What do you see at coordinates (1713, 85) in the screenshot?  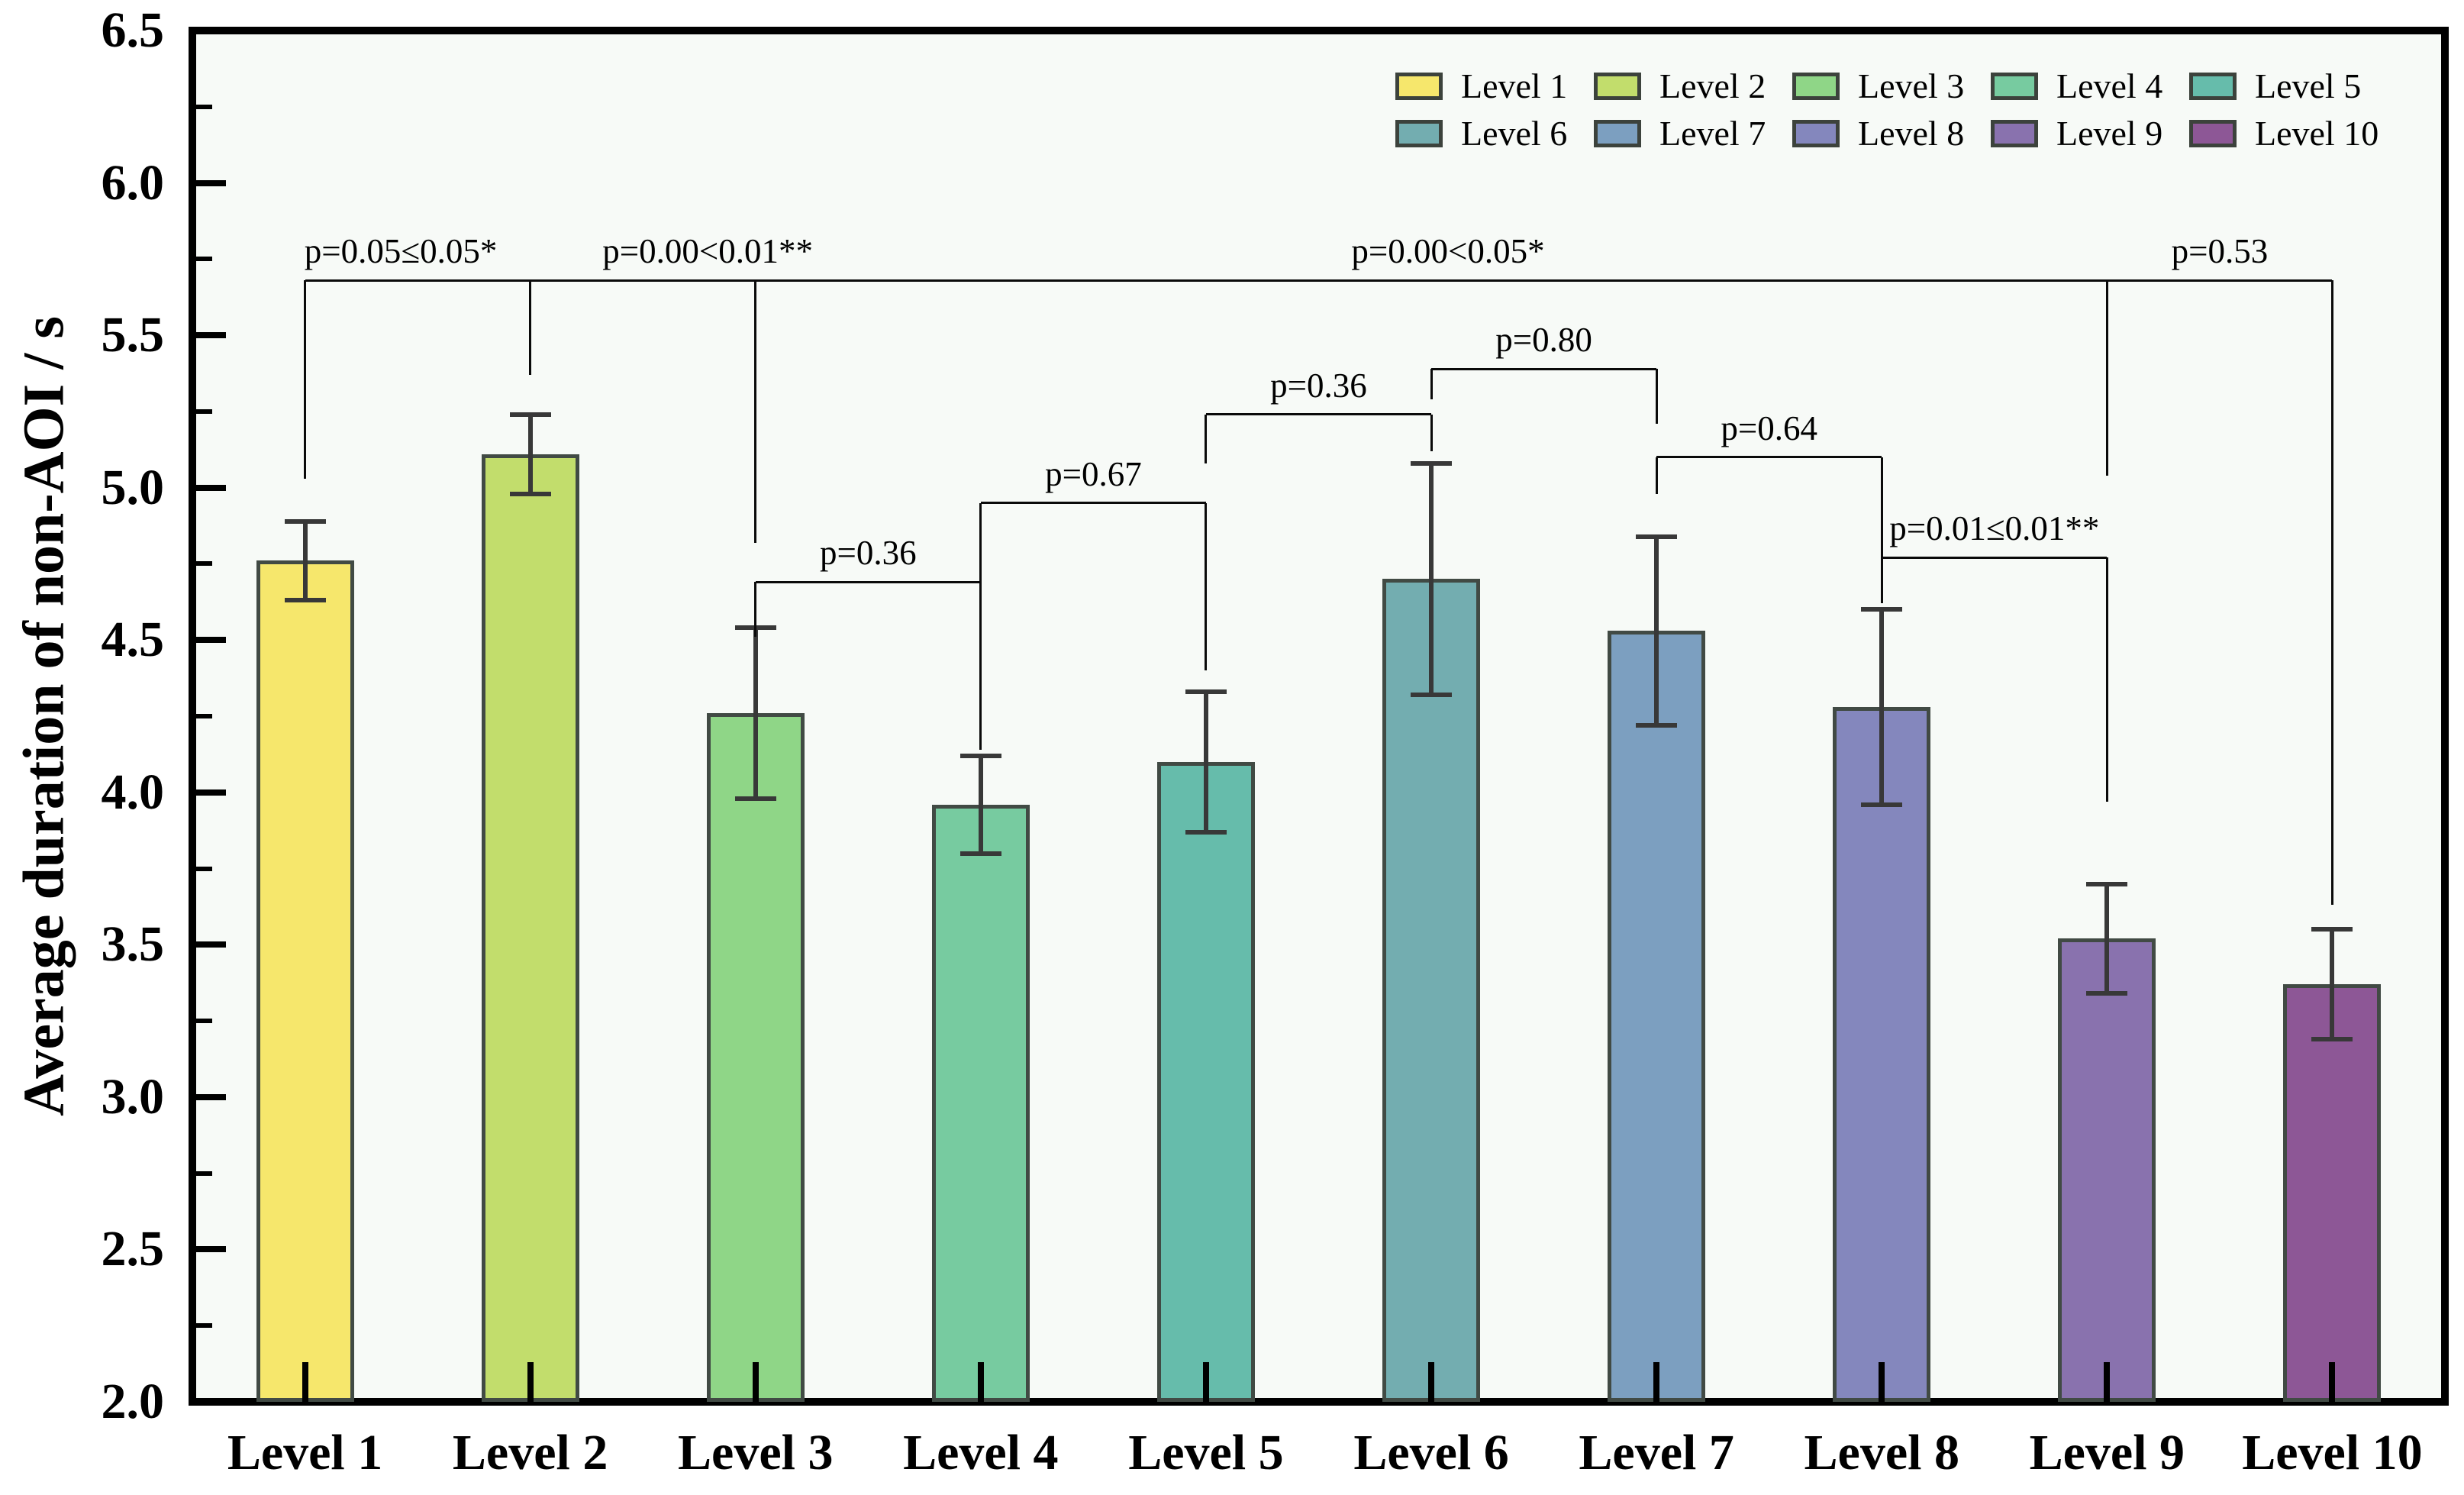 I see `legend-label: Level 2` at bounding box center [1713, 85].